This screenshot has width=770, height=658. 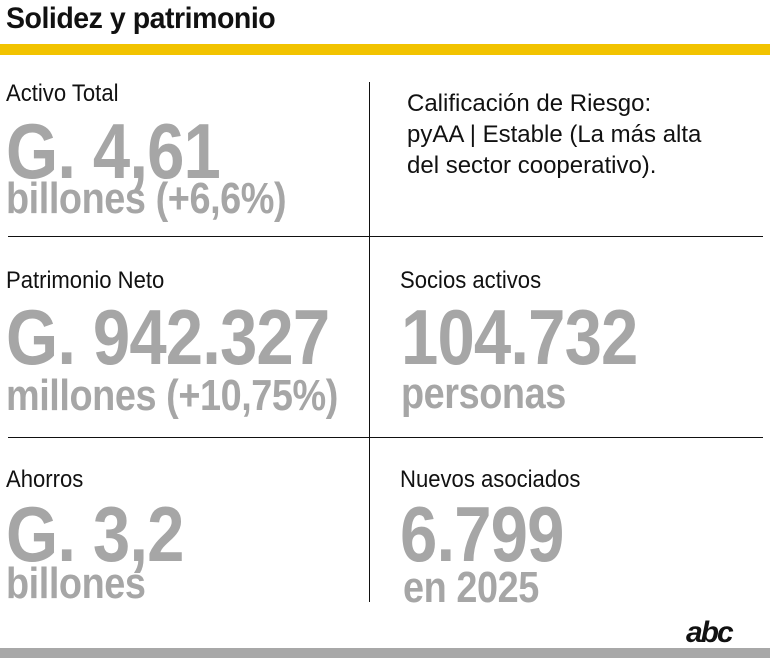 I want to click on ahorros-value: G. 3,2, so click(x=95, y=534).